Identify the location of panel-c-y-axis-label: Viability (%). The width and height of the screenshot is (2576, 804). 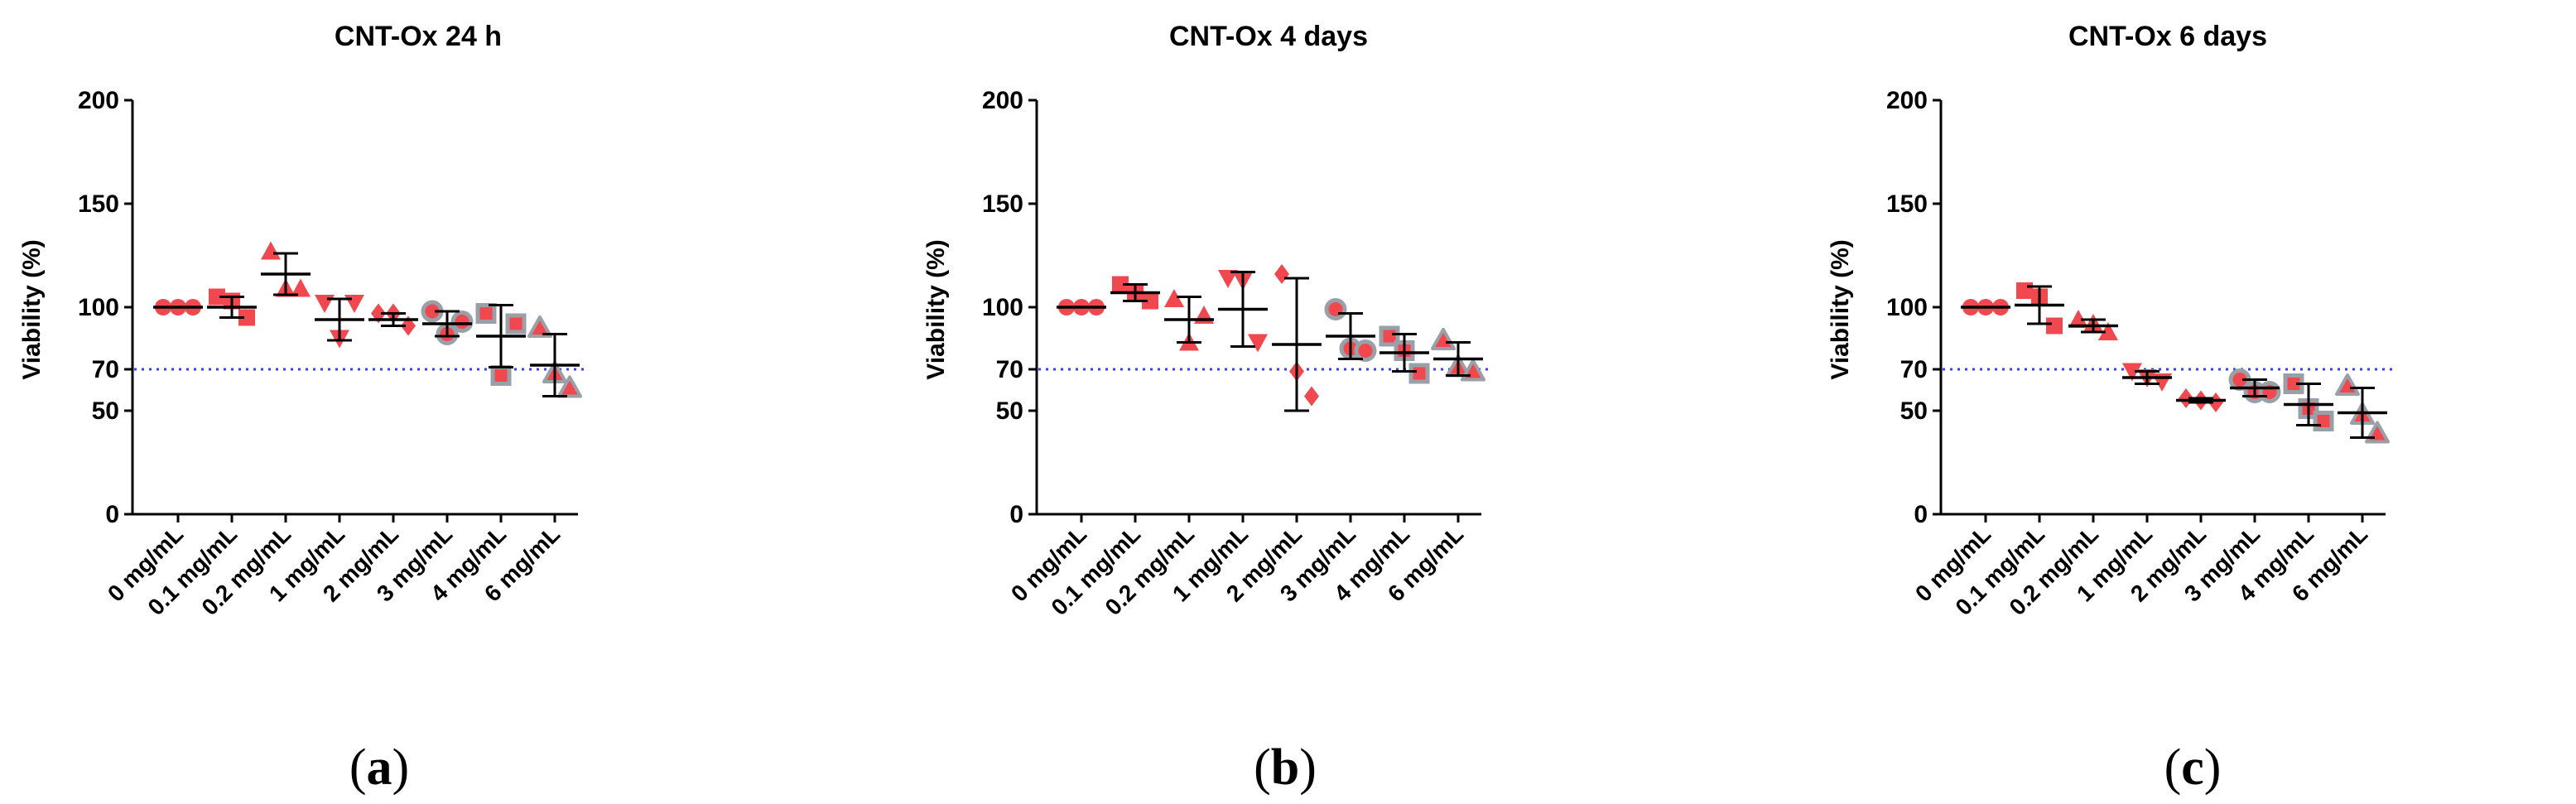
(1840, 309).